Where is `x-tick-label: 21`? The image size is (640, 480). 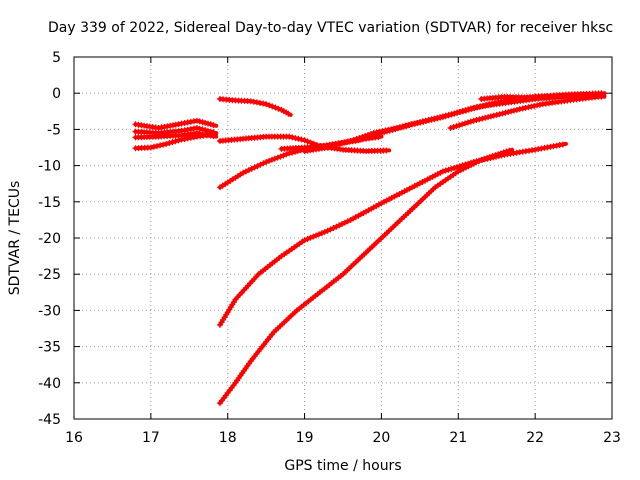 x-tick-label: 21 is located at coordinates (458, 438).